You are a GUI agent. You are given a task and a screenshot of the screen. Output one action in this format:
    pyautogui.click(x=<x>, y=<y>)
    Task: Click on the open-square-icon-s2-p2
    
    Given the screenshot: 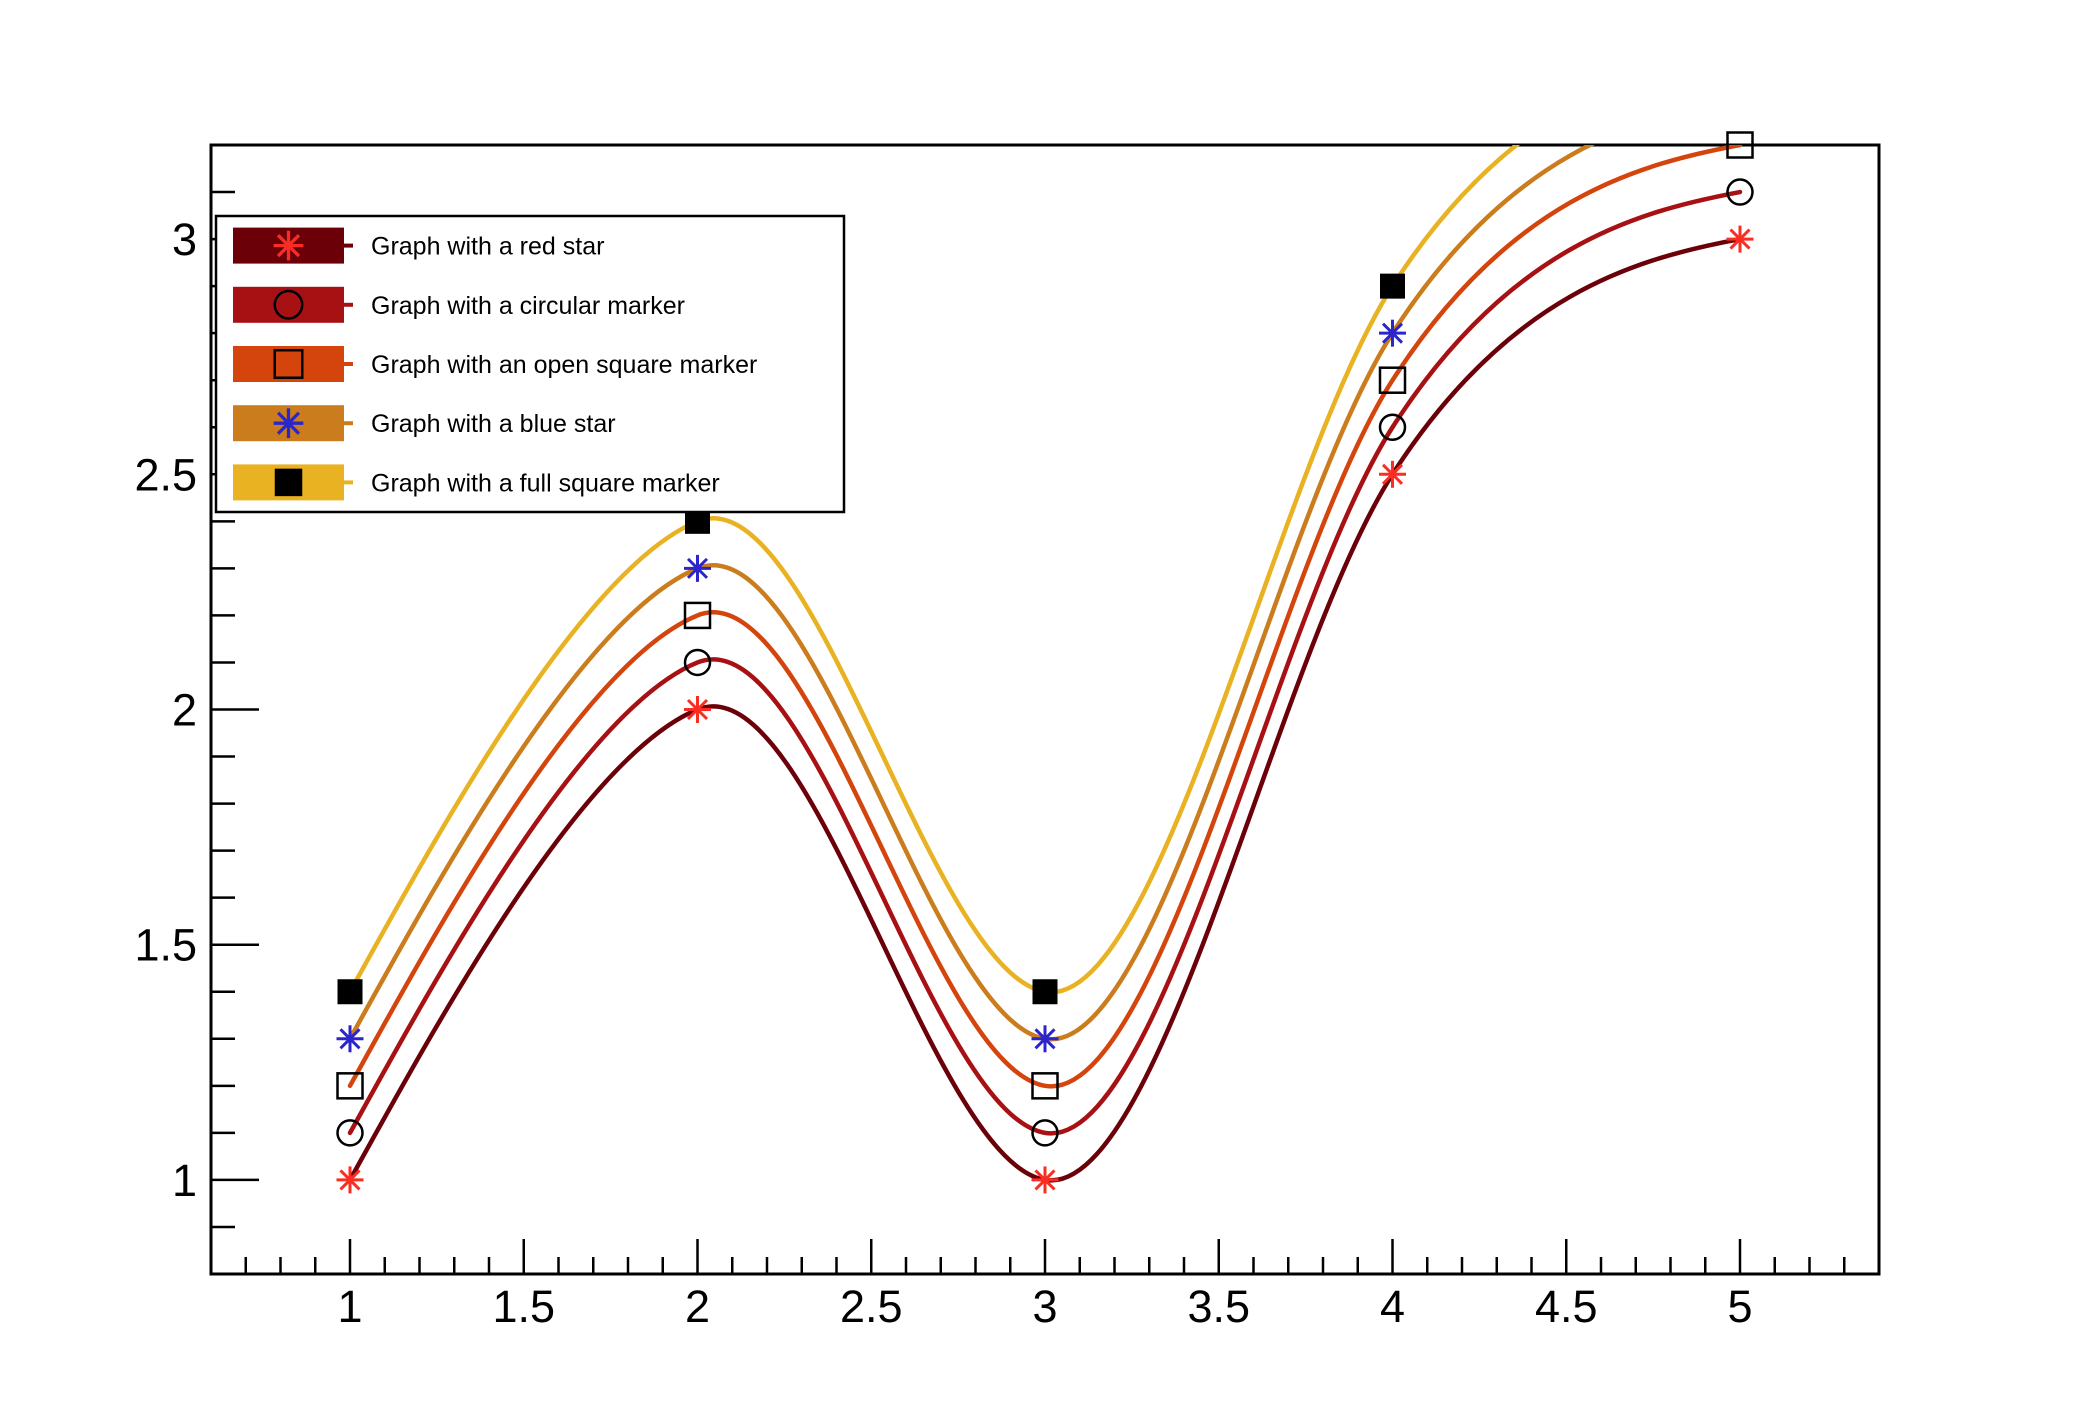 What is the action you would take?
    pyautogui.click(x=1045, y=1086)
    